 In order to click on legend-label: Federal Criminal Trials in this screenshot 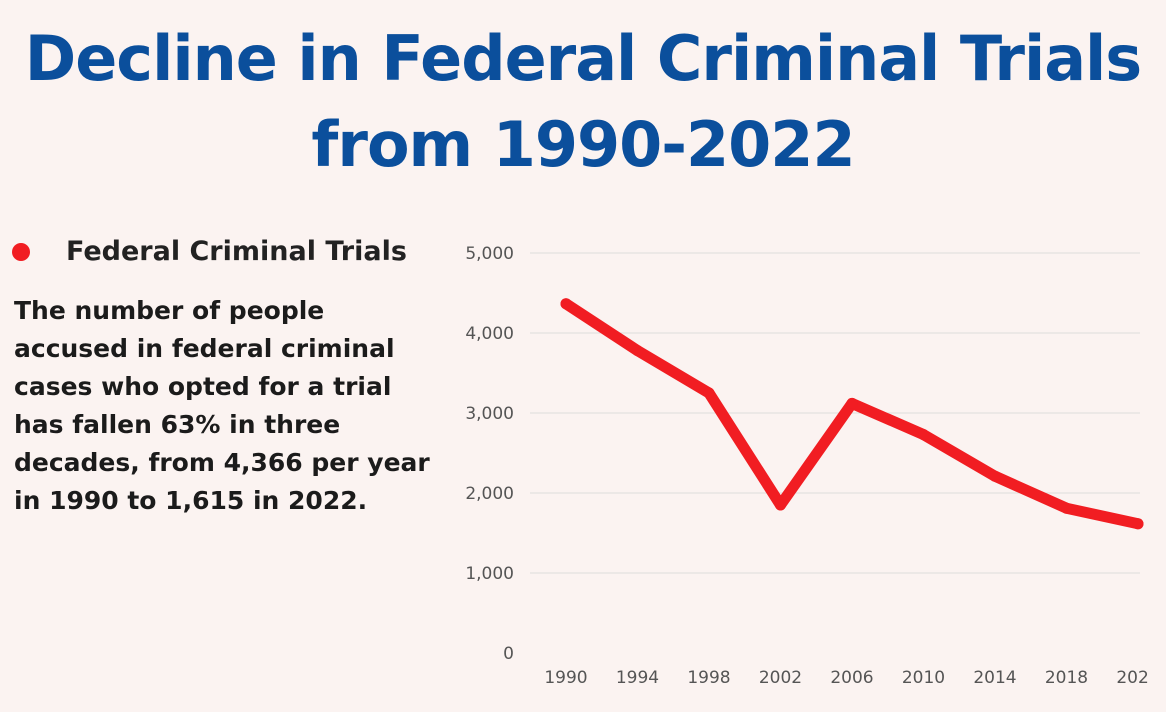, I will do `click(236, 251)`.